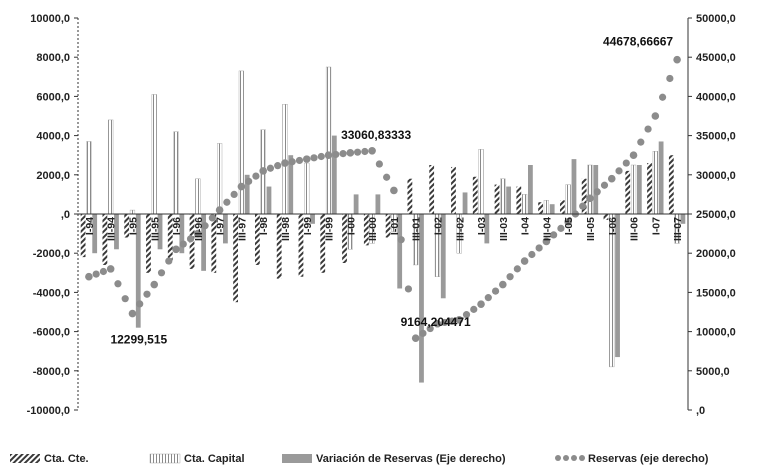  I want to click on left-tick-label: -4000,0, so click(51, 293).